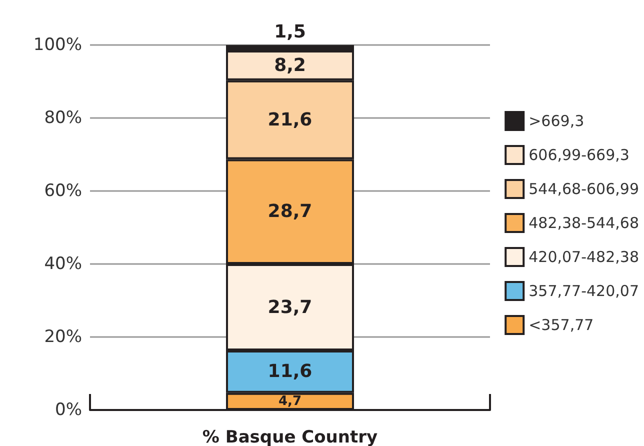  What do you see at coordinates (290, 401) in the screenshot?
I see `data-label: 4,7` at bounding box center [290, 401].